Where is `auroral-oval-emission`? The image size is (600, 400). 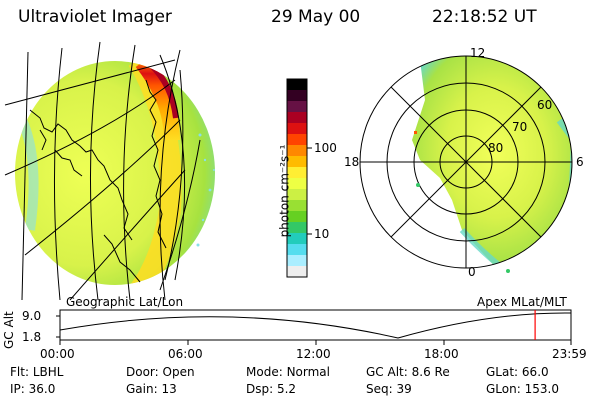
auroral-oval-emission is located at coordinates (157, 101).